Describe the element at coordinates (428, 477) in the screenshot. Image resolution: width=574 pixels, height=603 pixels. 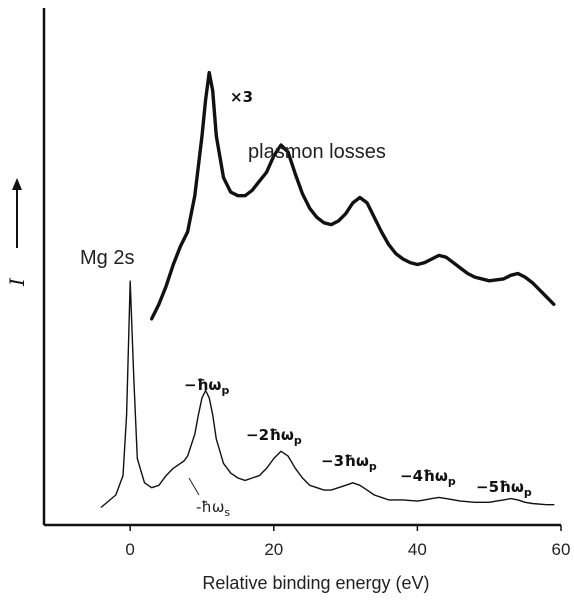
I see `plasmon-4-label: −4ħωp` at that location.